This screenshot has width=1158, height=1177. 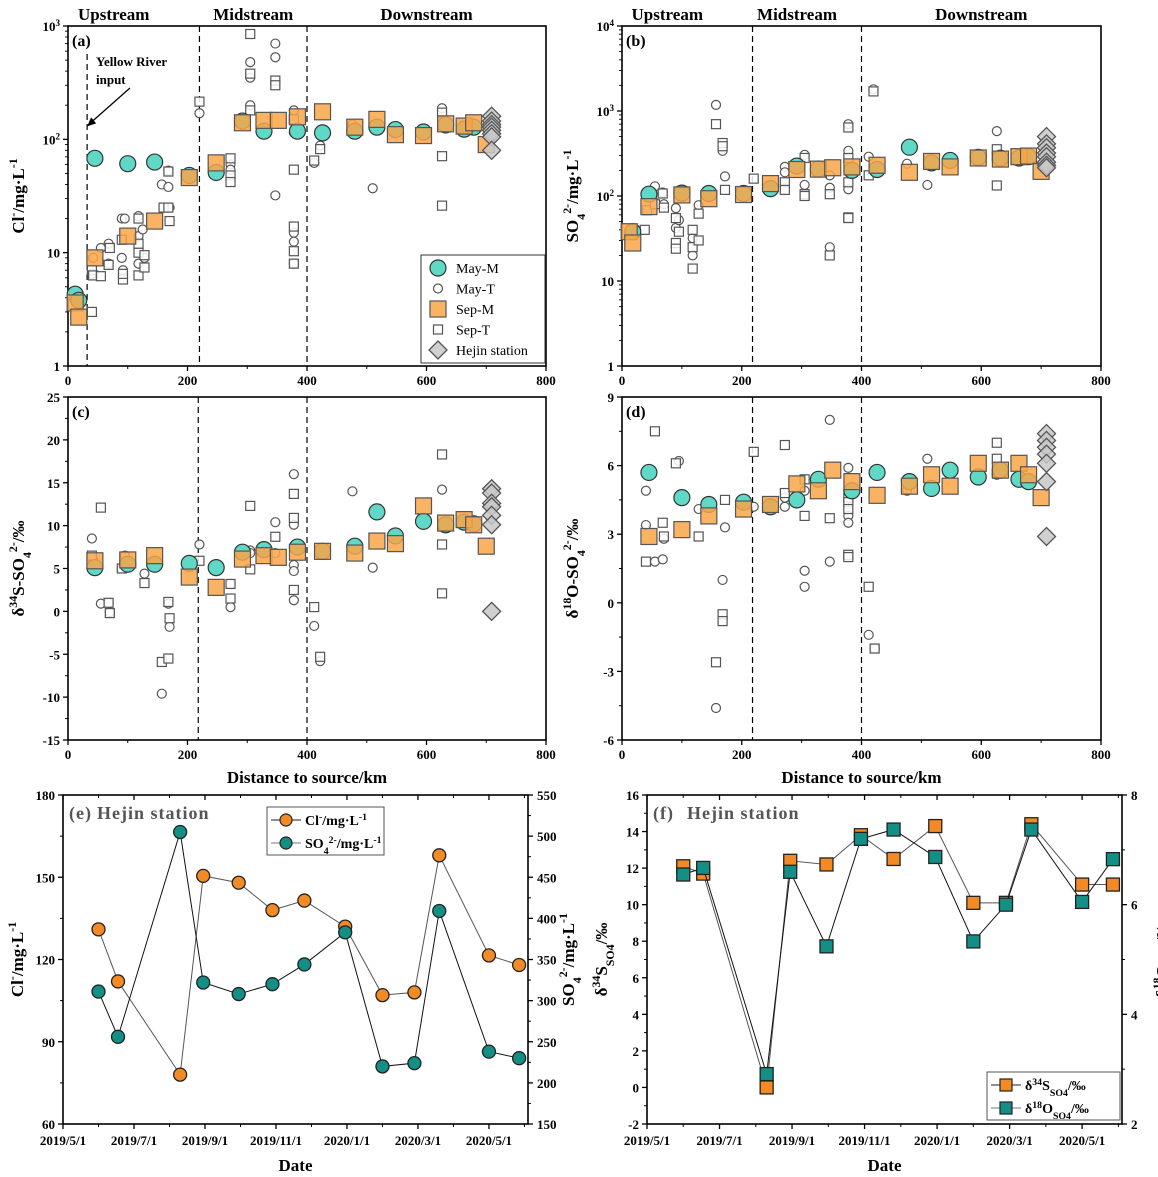 What do you see at coordinates (111, 79) in the screenshot?
I see `annotation-text: input` at bounding box center [111, 79].